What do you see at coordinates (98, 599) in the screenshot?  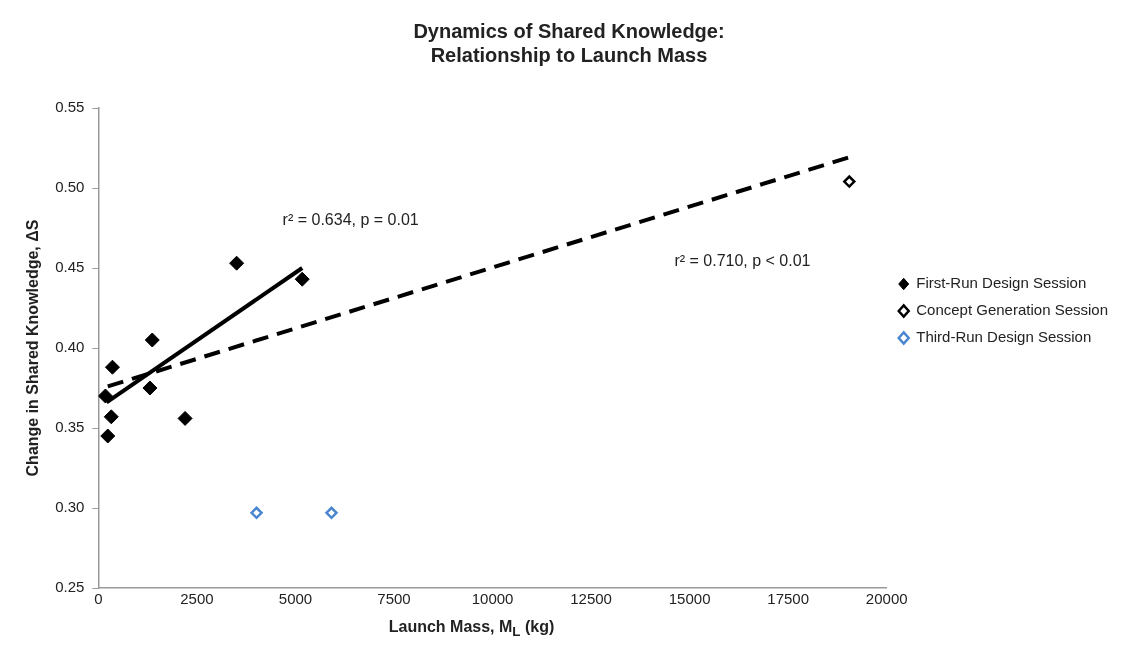 I see `x-tick-label: 0` at bounding box center [98, 599].